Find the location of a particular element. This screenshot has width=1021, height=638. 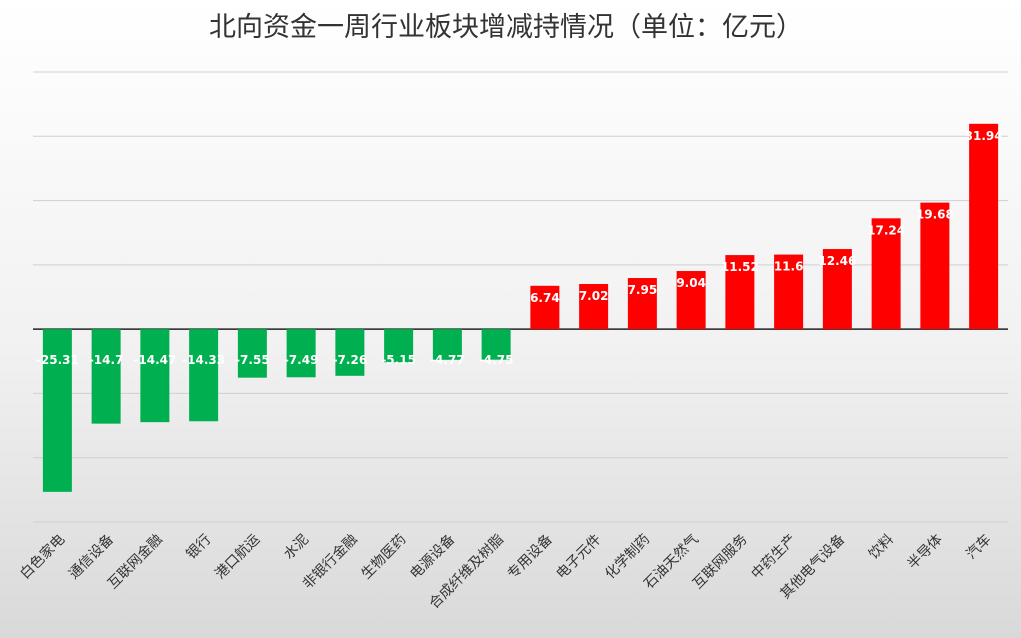

data-label: 6.74 is located at coordinates (545, 298).